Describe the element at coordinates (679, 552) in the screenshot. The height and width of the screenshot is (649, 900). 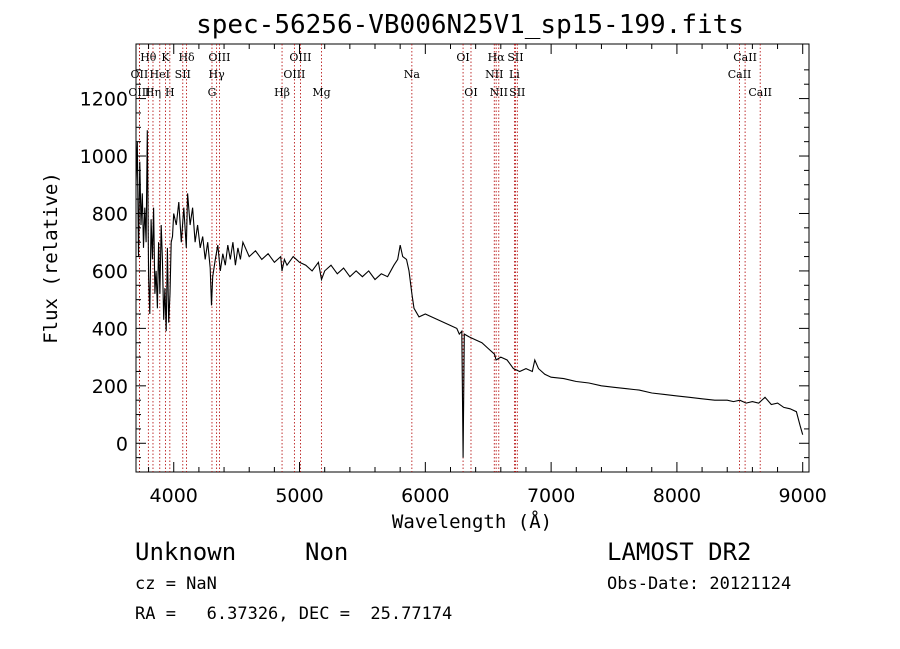
I see `survey-name: LAMOST DR2` at that location.